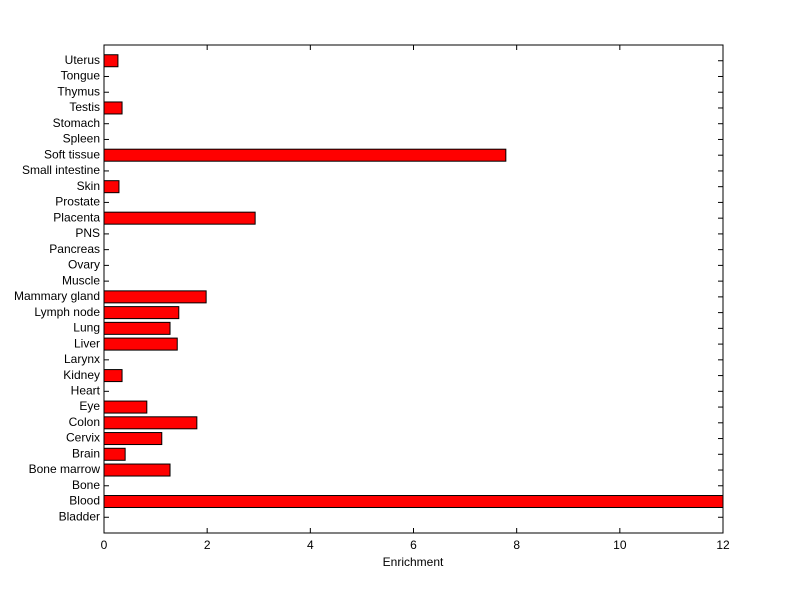 The width and height of the screenshot is (800, 599). I want to click on y-tick-label: Testis, so click(84, 107).